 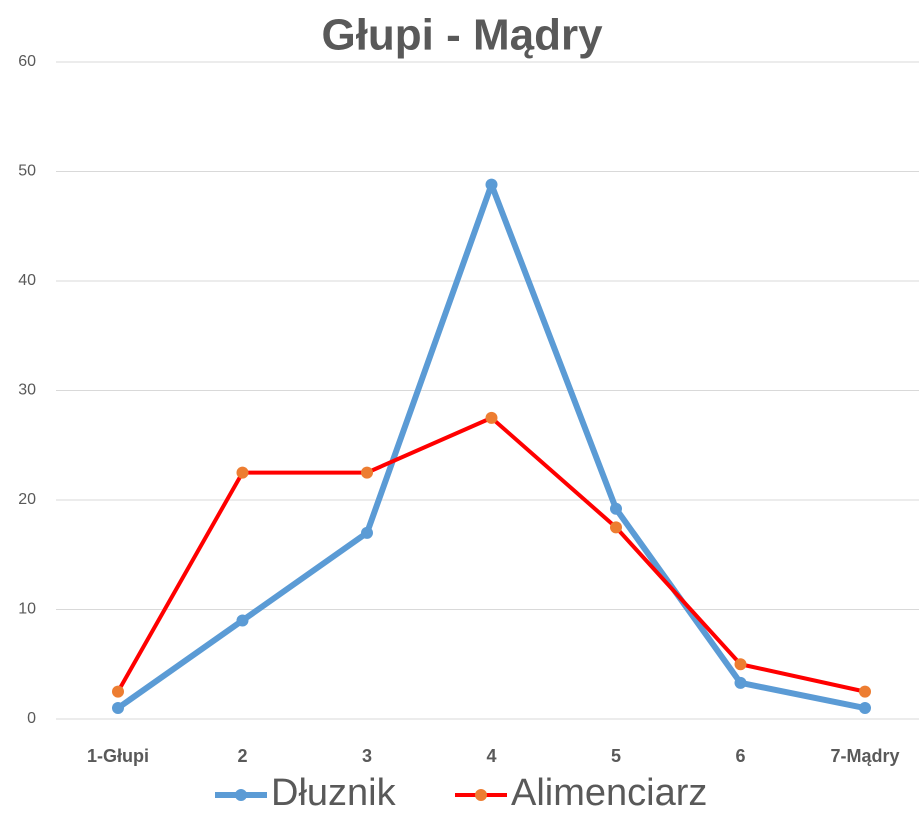 I want to click on x-tick-label: 6, so click(x=740, y=756).